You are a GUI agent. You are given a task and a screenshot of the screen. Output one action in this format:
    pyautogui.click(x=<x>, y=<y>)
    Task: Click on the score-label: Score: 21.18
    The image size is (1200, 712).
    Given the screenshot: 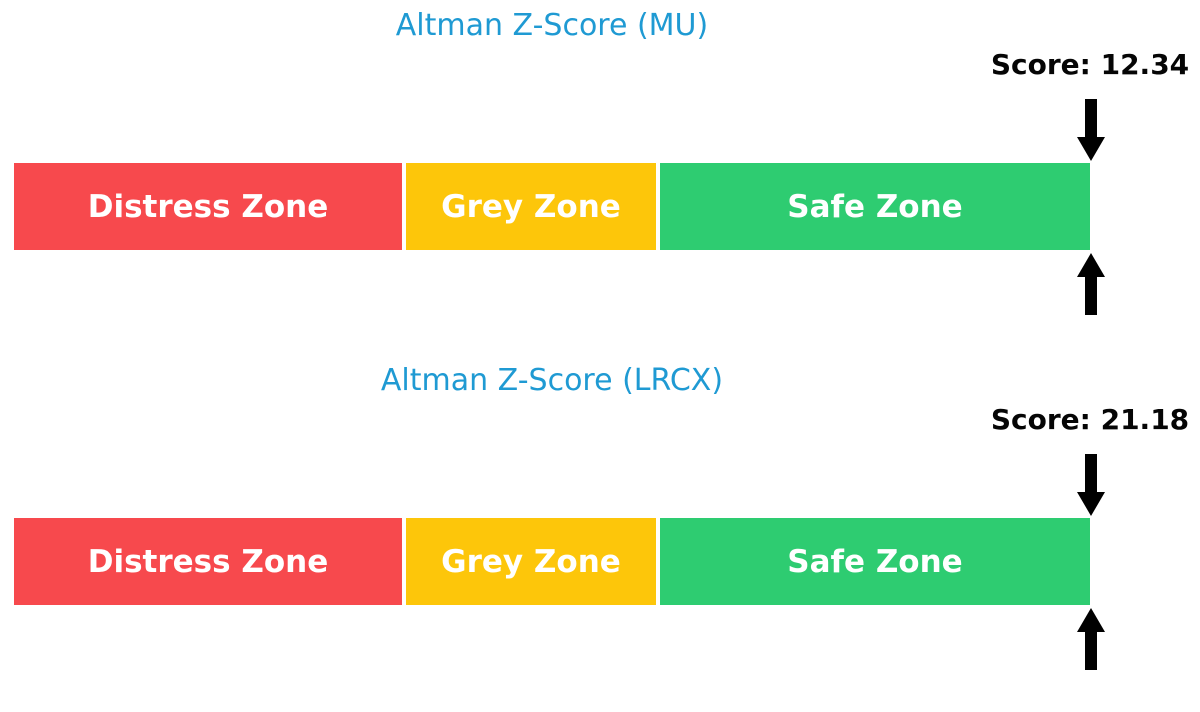 What is the action you would take?
    pyautogui.click(x=1090, y=419)
    